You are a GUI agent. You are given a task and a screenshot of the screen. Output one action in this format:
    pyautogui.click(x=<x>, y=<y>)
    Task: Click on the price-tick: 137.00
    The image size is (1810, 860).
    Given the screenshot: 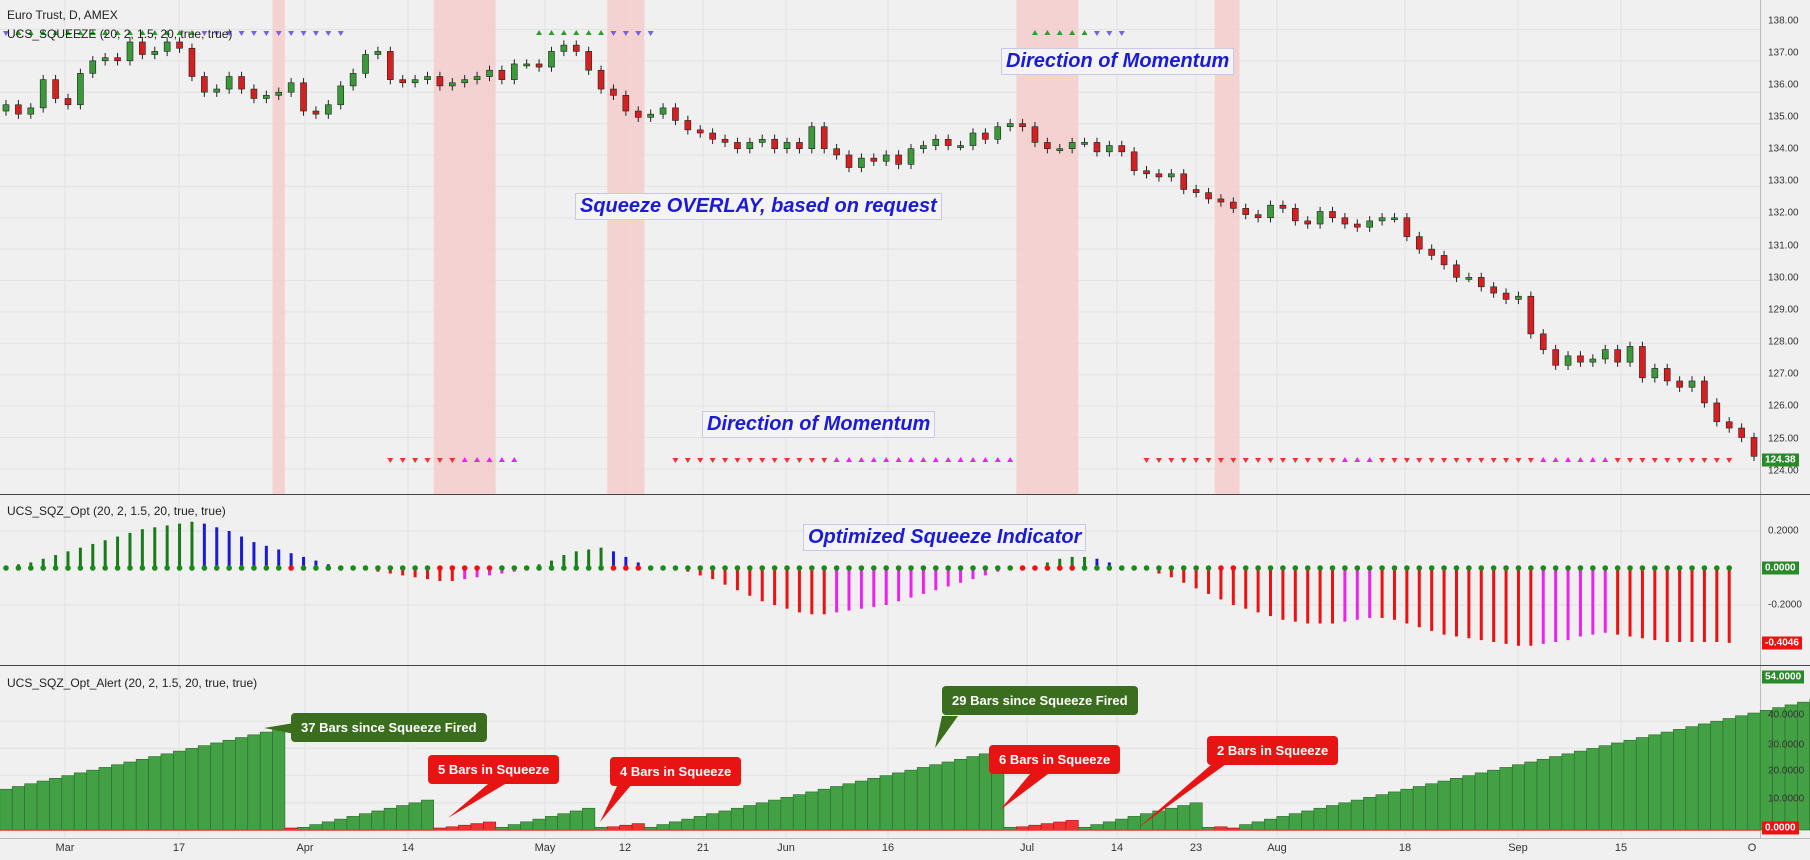 What is the action you would take?
    pyautogui.click(x=1783, y=53)
    